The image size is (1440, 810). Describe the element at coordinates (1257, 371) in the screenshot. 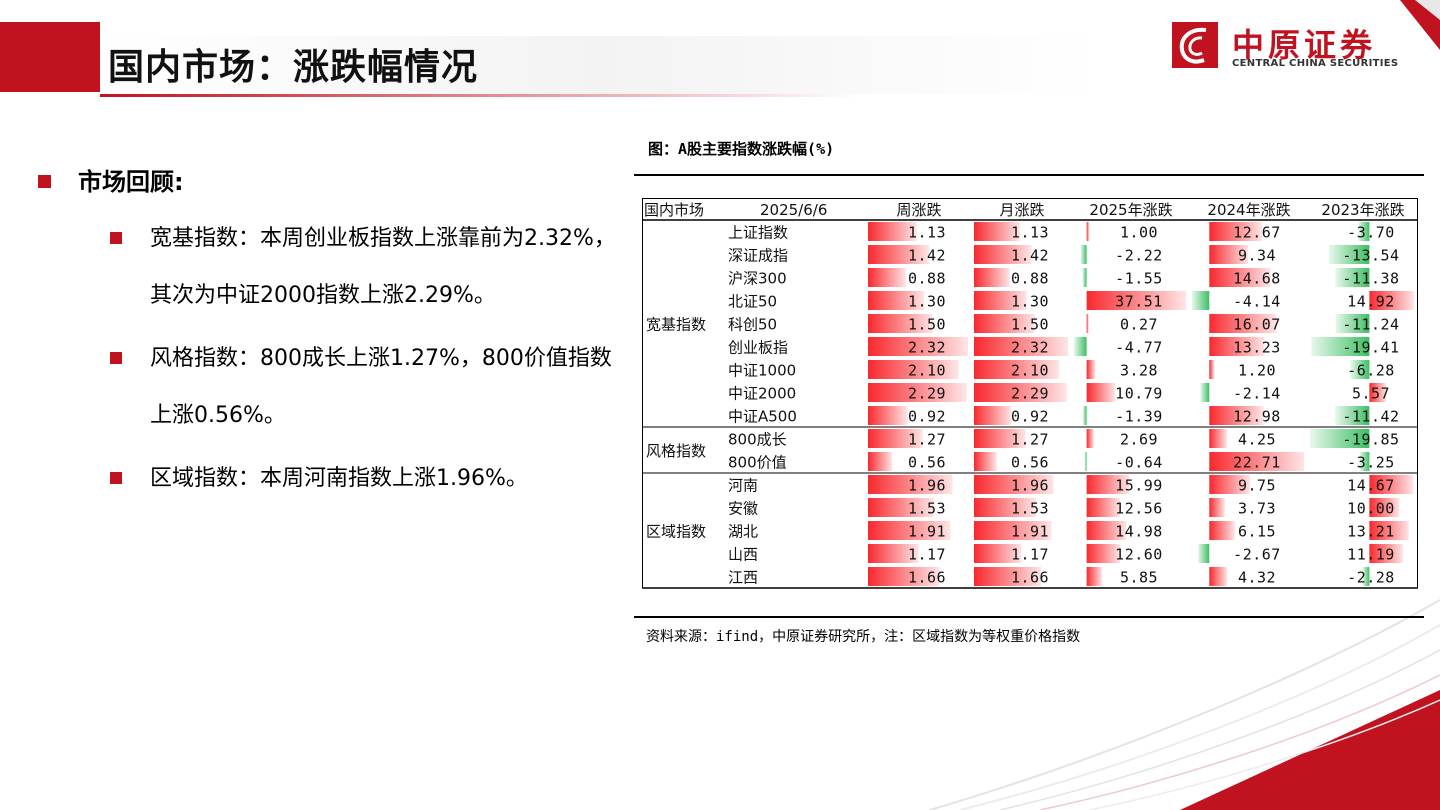

I see `data-value-label: 1.20` at that location.